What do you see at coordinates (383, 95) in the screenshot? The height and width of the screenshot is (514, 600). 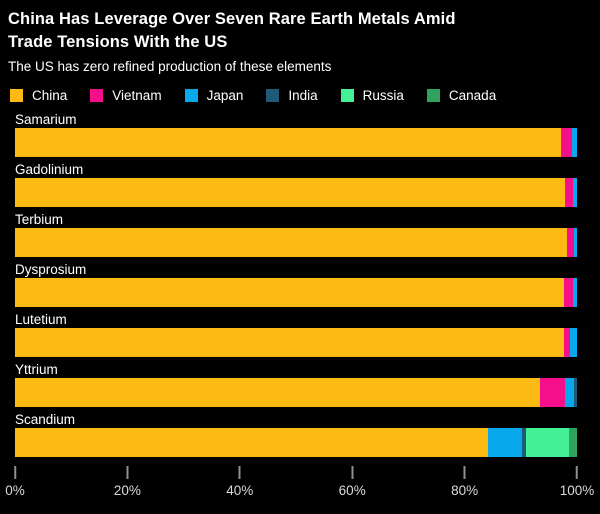 I see `legend-label: Russia` at bounding box center [383, 95].